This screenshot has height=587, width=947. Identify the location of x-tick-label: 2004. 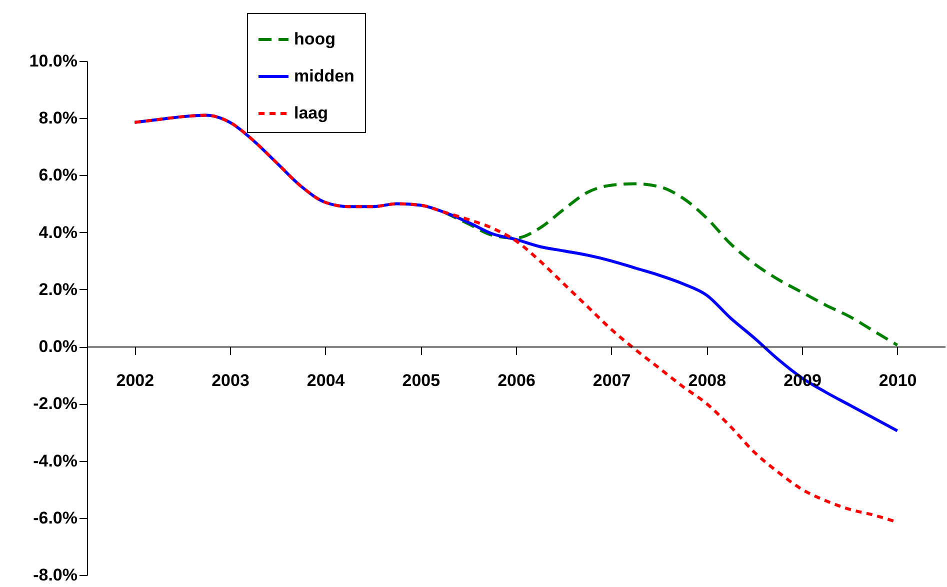
(326, 380).